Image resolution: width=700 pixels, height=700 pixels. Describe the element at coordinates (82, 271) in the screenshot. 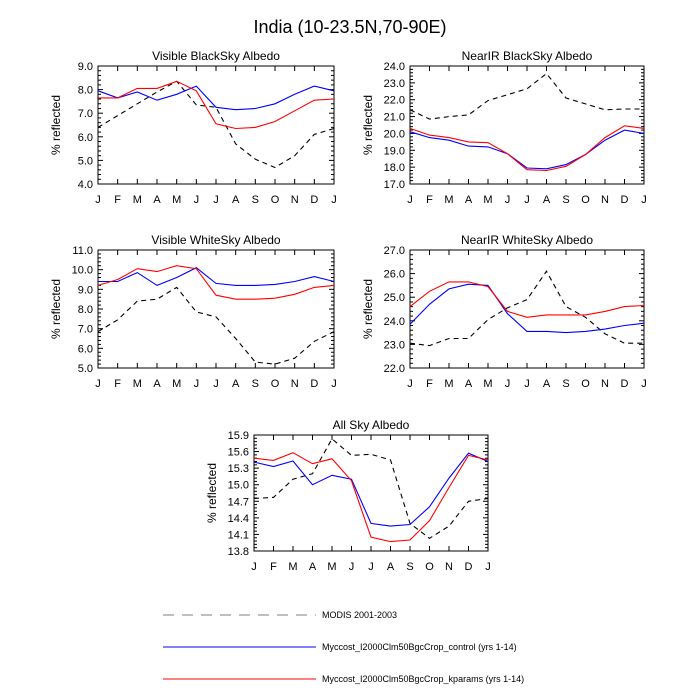

I see `y-tick-label: 10.0` at that location.